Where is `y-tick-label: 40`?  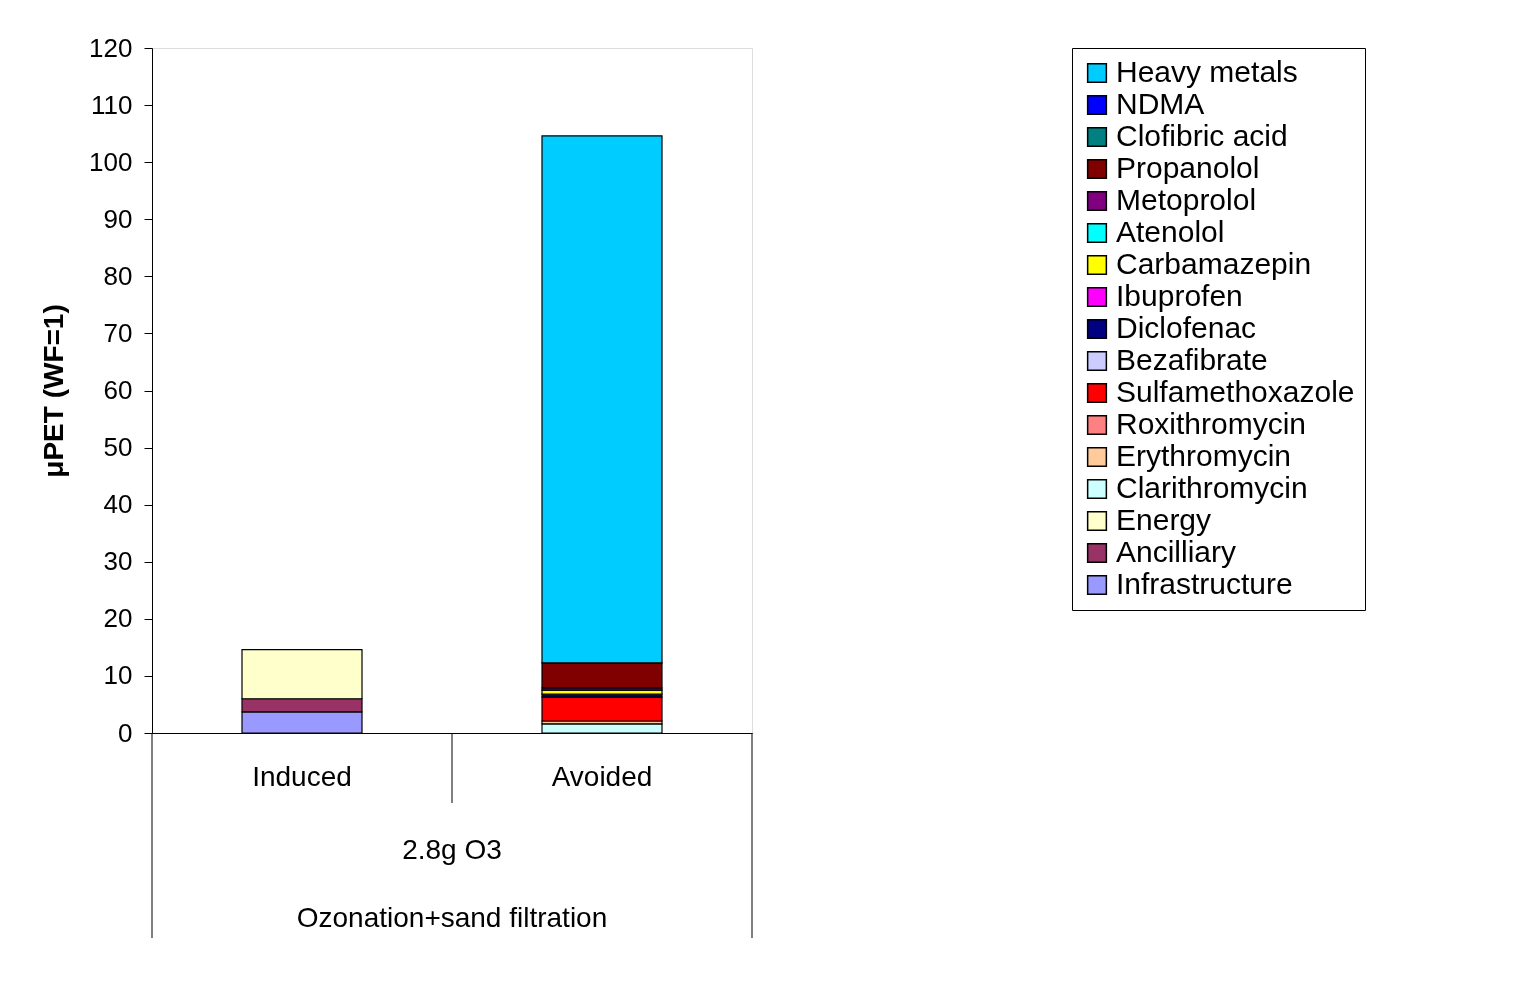
y-tick-label: 40 is located at coordinates (118, 504).